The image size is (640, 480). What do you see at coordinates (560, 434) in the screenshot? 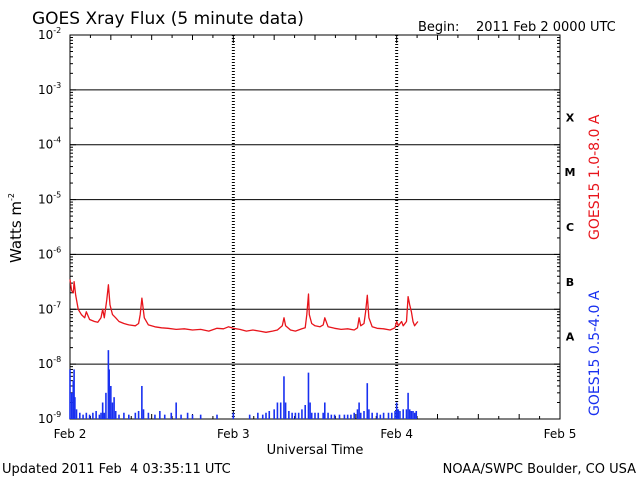
I see `x-tick-label: Feb 5` at bounding box center [560, 434].